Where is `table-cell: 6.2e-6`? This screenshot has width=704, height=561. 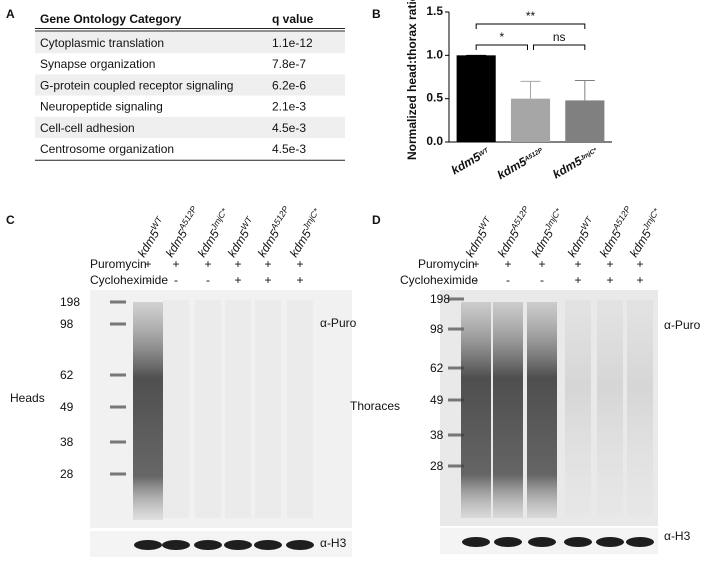
table-cell: 6.2e-6 is located at coordinates (289, 85).